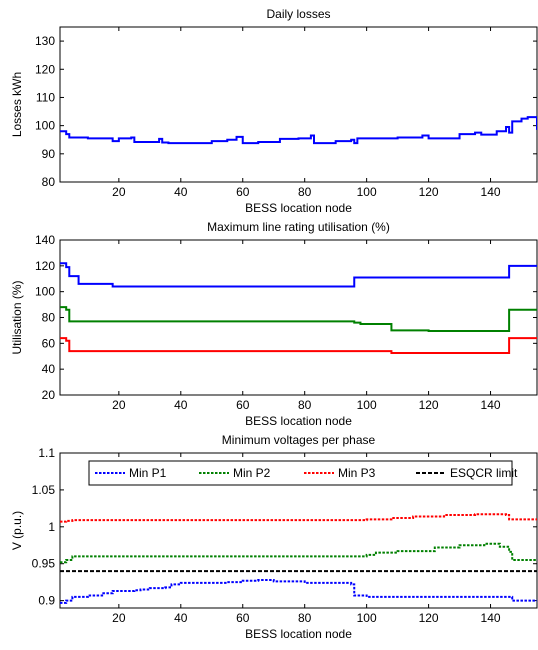  Describe the element at coordinates (181, 405) in the screenshot. I see `chart2-x-tick-label: 40` at that location.